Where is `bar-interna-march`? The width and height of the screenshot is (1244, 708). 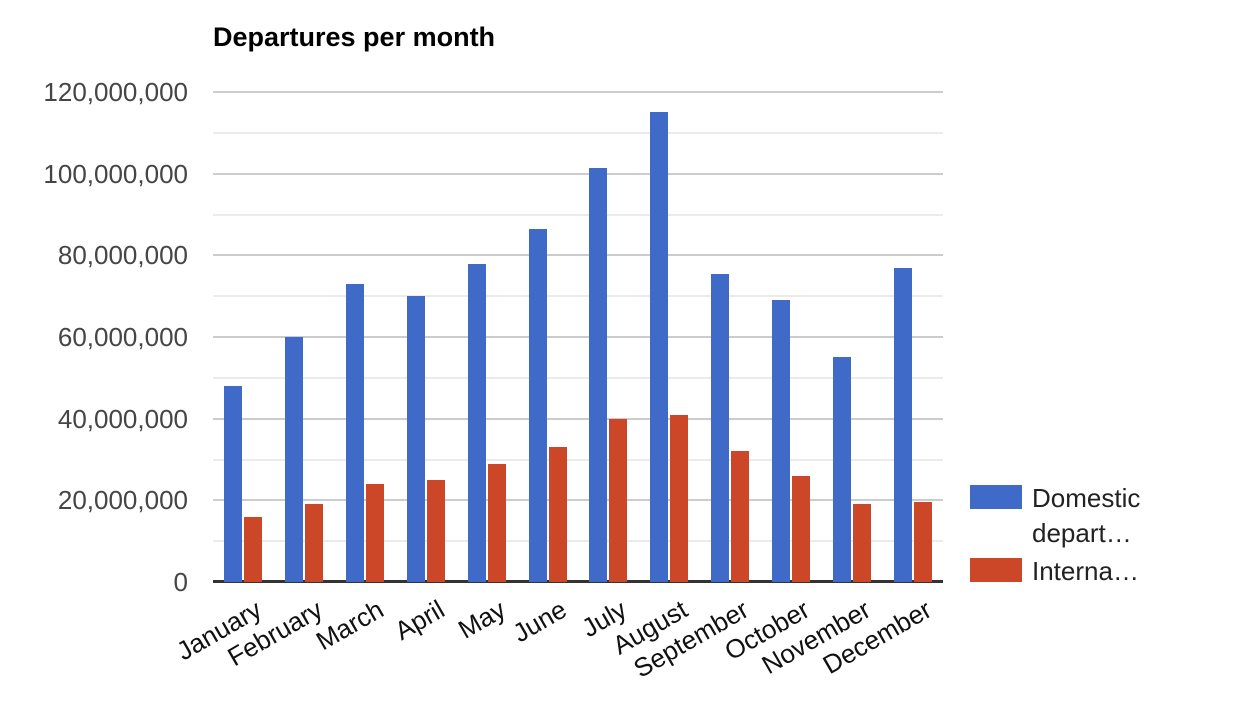 bar-interna-march is located at coordinates (375, 533).